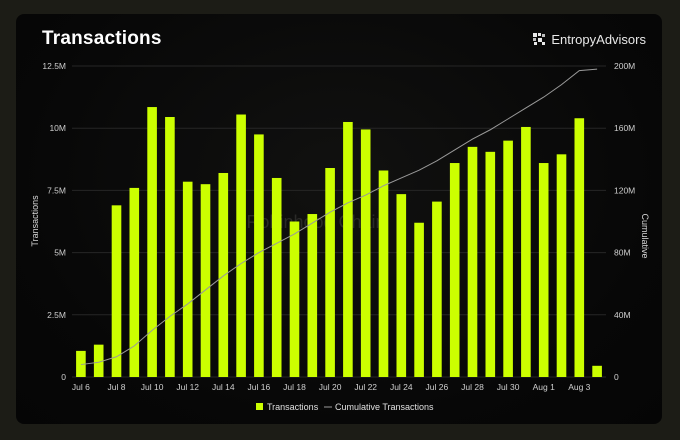 The width and height of the screenshot is (680, 440). I want to click on y2-axis-title: Cumulative, so click(645, 235).